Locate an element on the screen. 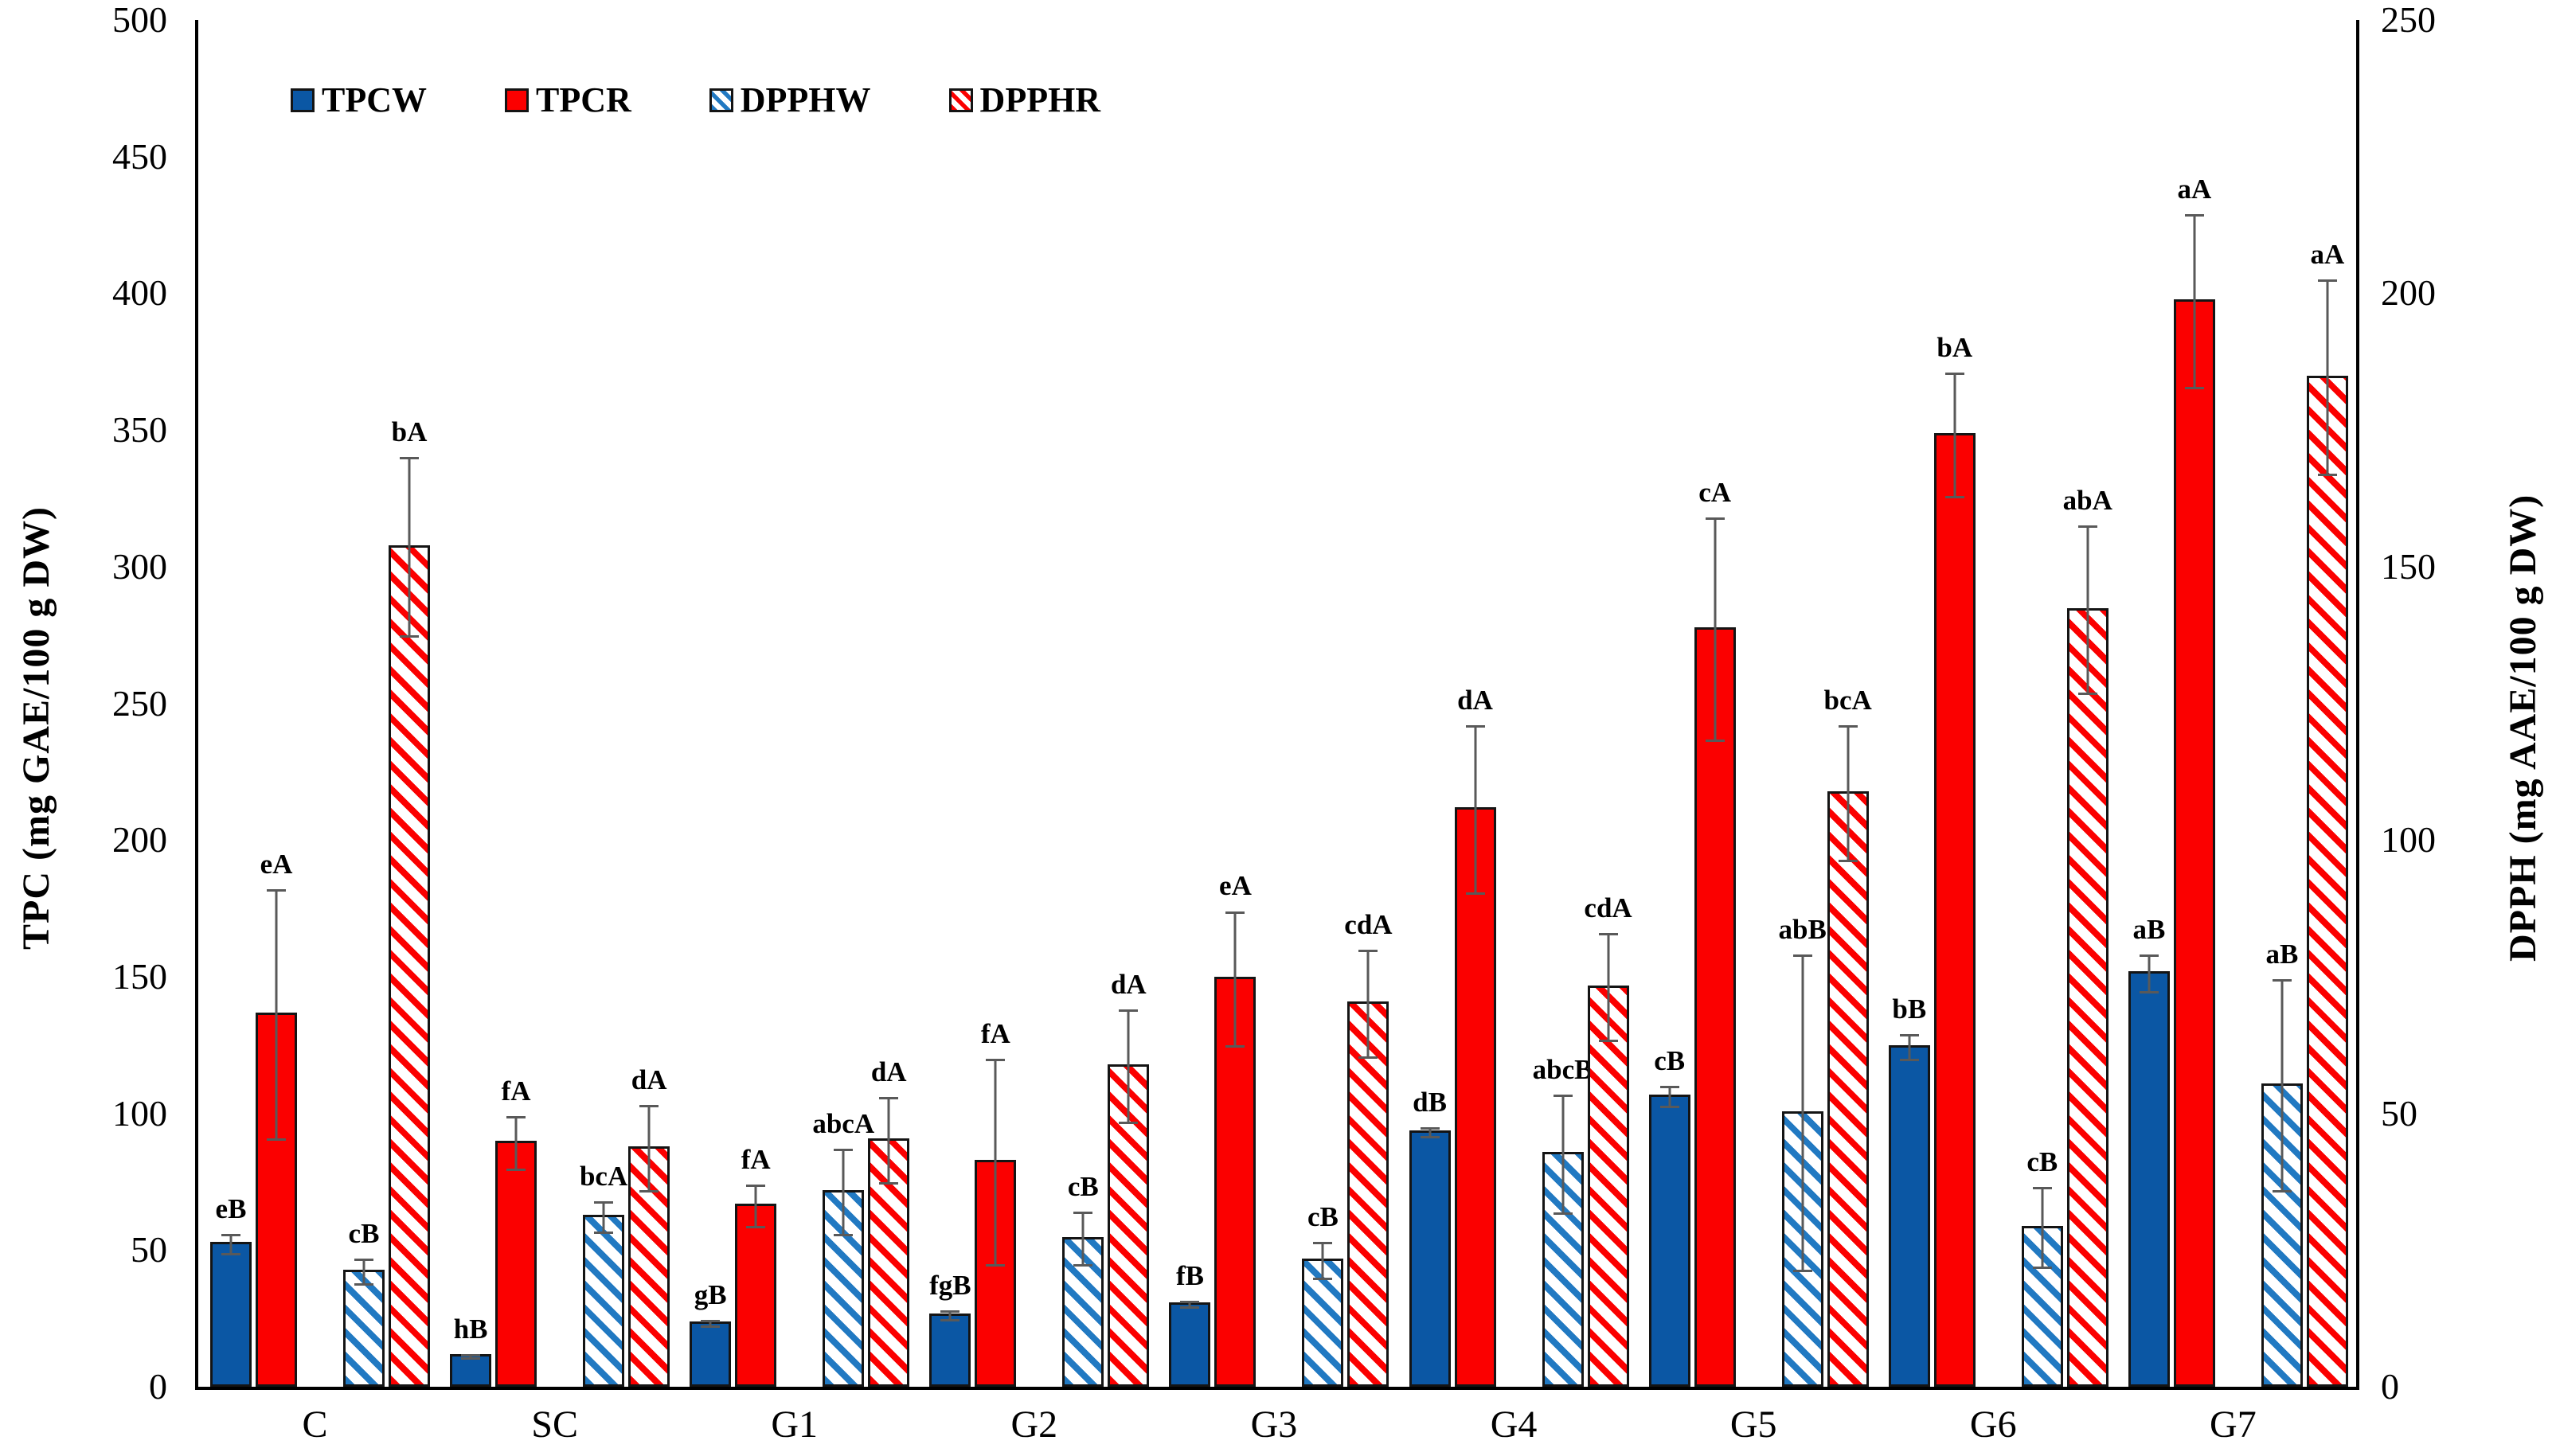 The height and width of the screenshot is (1456, 2556). x-axis-label-sc: SC is located at coordinates (554, 1424).